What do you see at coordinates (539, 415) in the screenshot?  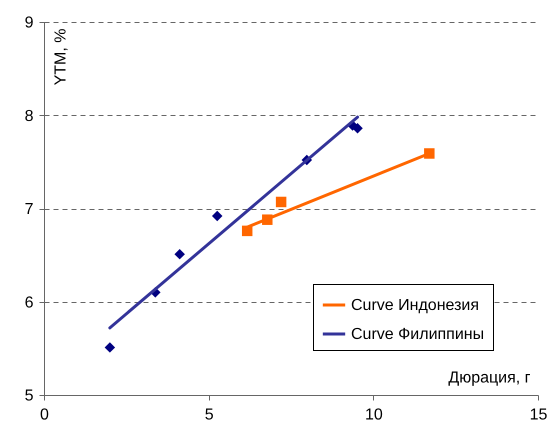 I see `x-tick-label: 15` at bounding box center [539, 415].